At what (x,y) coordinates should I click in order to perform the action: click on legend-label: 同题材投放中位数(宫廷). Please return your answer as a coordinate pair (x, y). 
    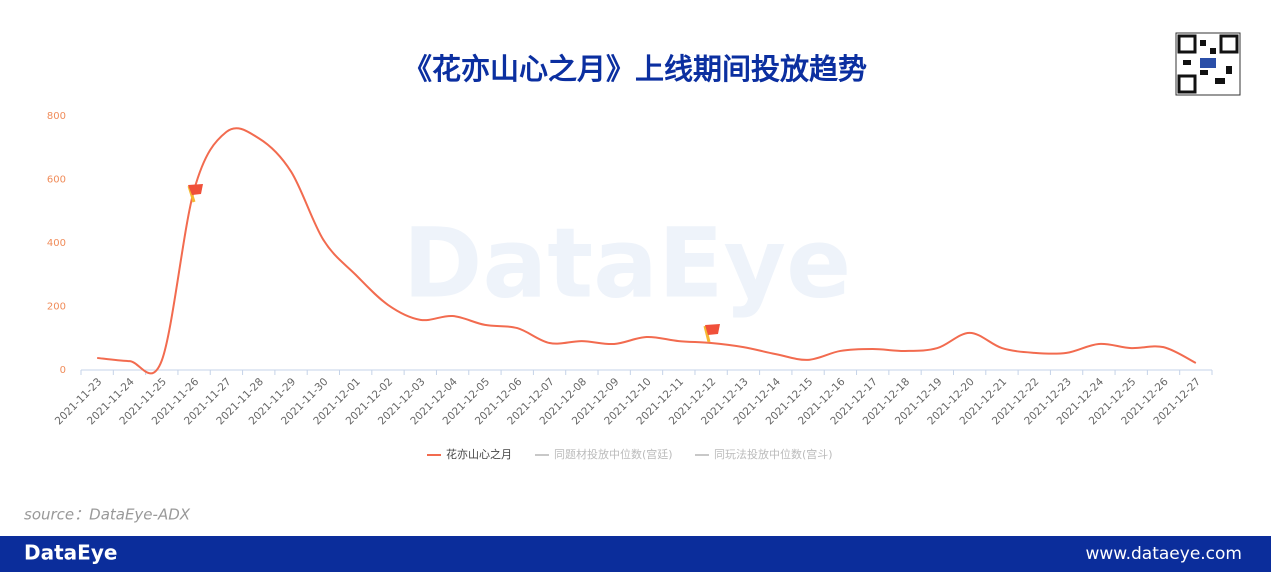
    Looking at the image, I should click on (613, 454).